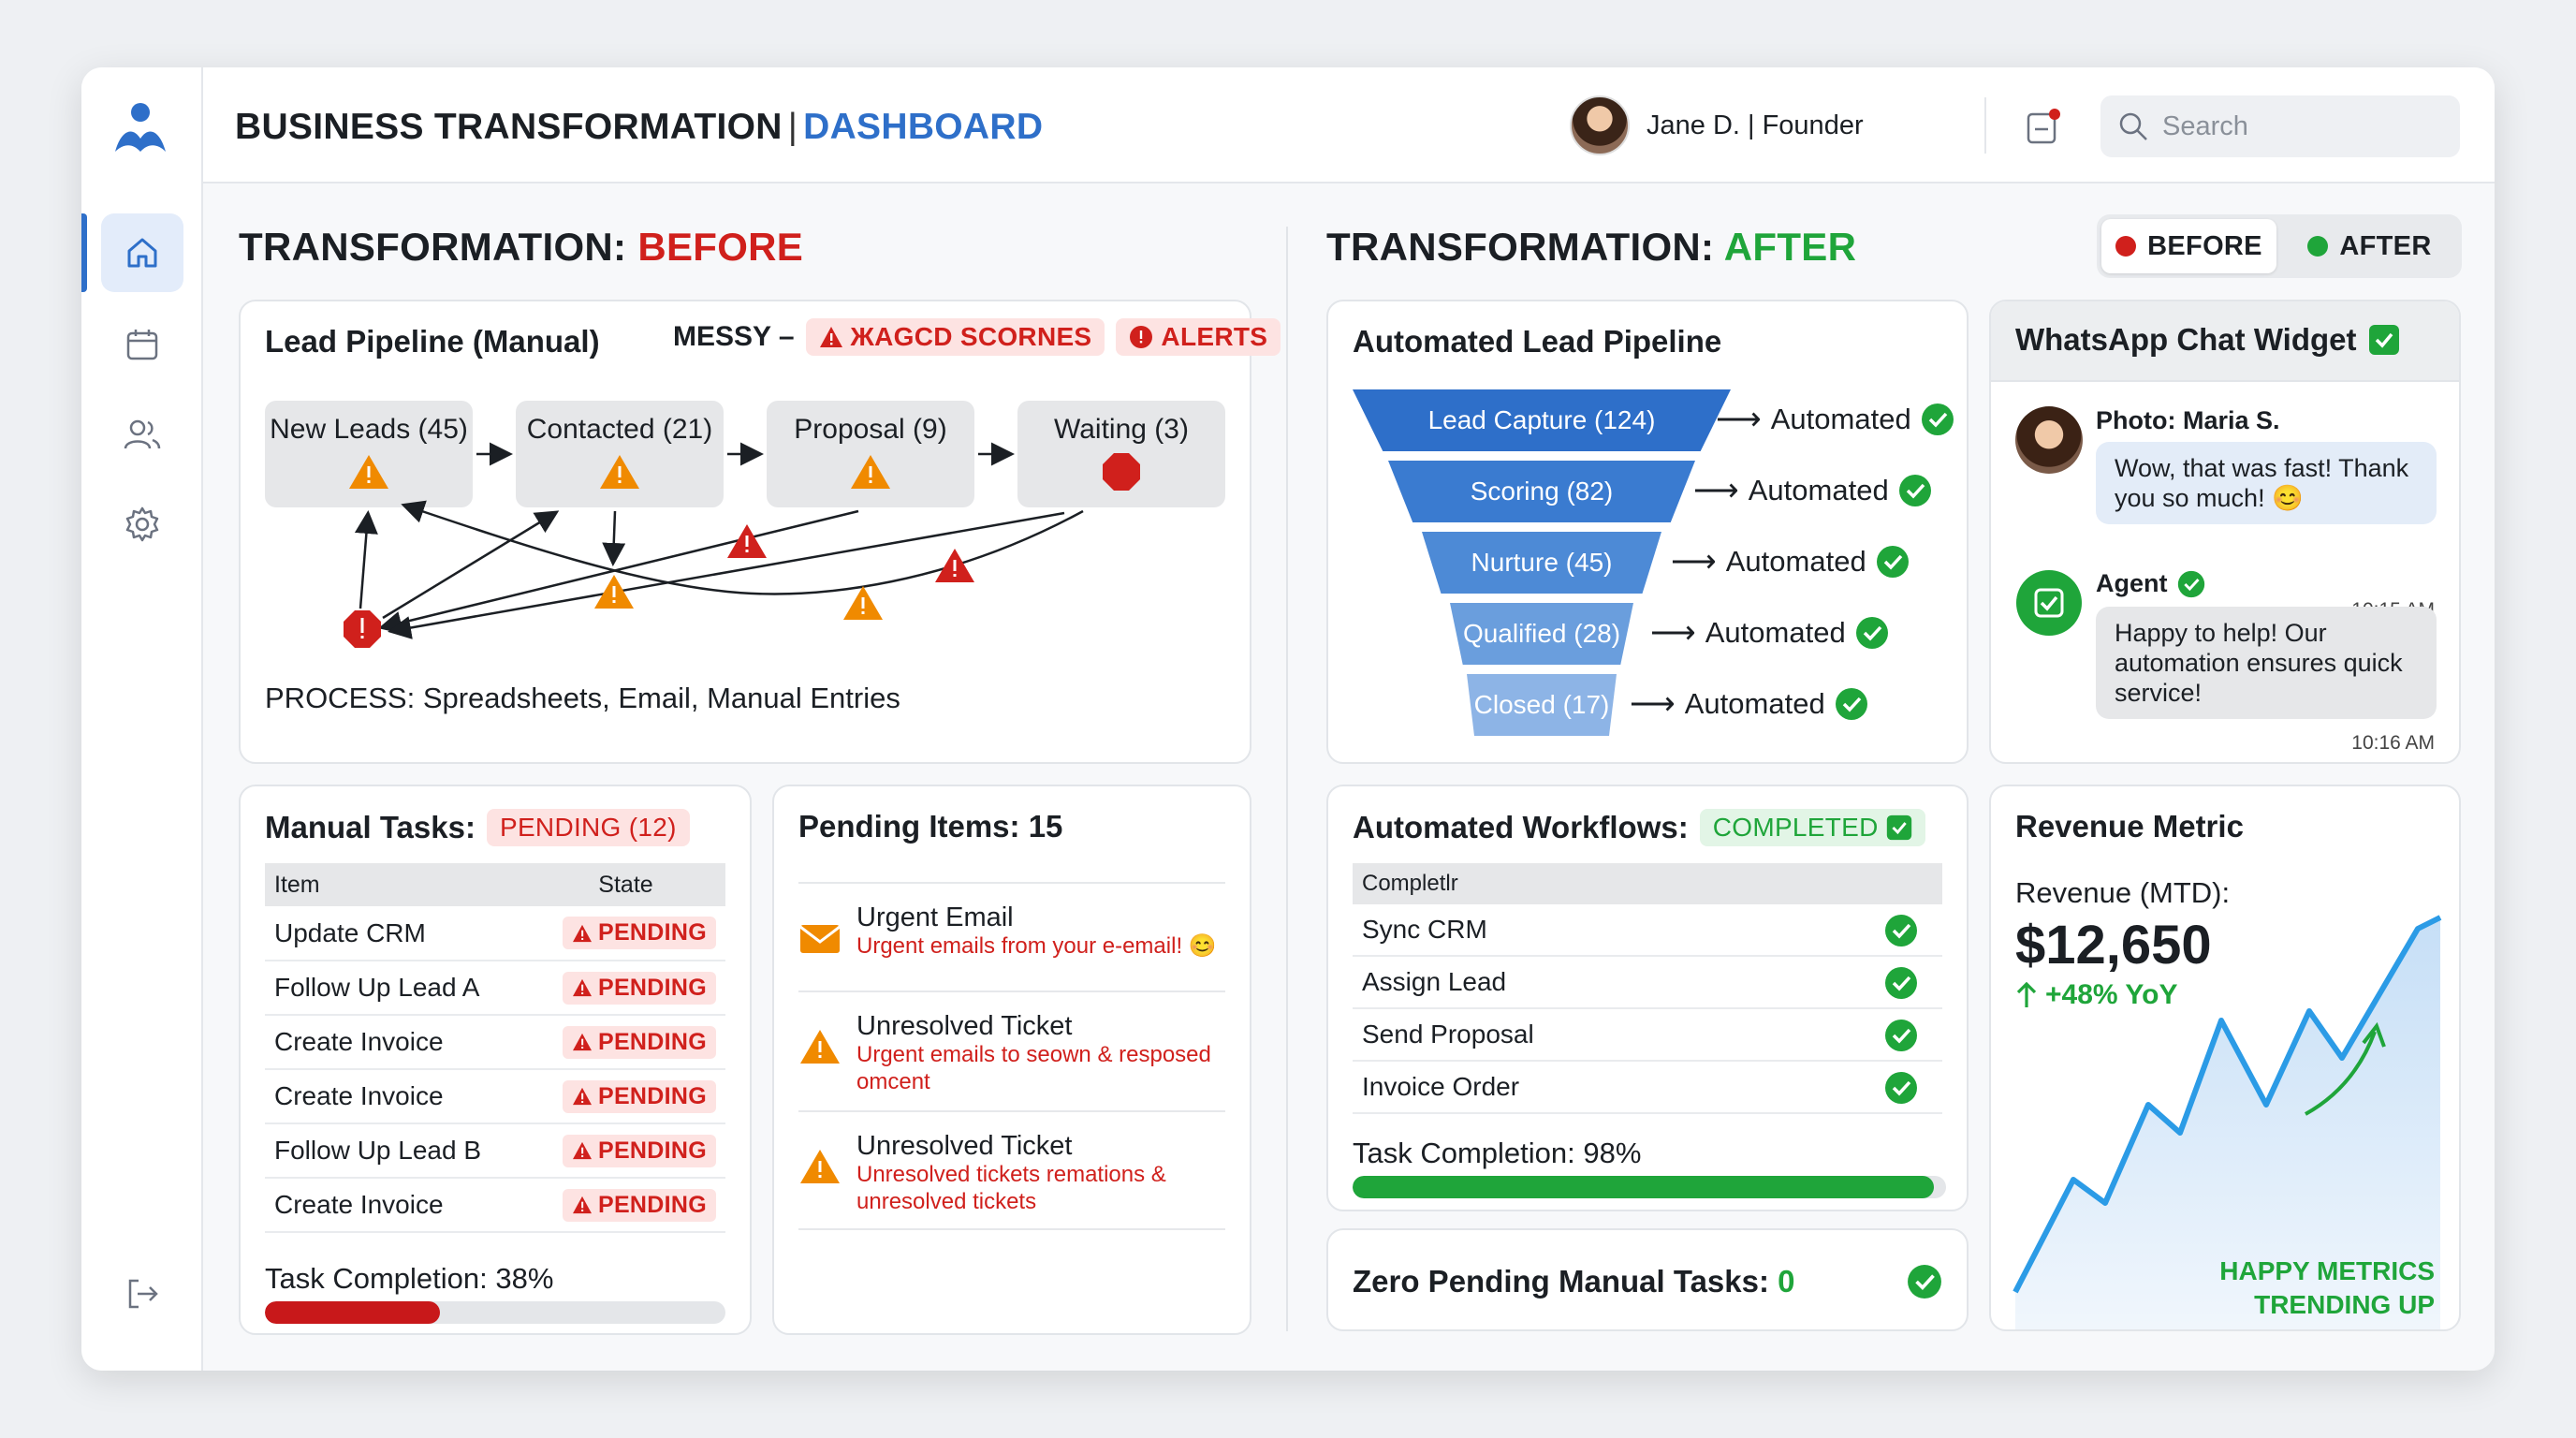 This screenshot has height=1438, width=2576. What do you see at coordinates (2123, 892) in the screenshot?
I see `revenue-label: Revenue (MTD):` at bounding box center [2123, 892].